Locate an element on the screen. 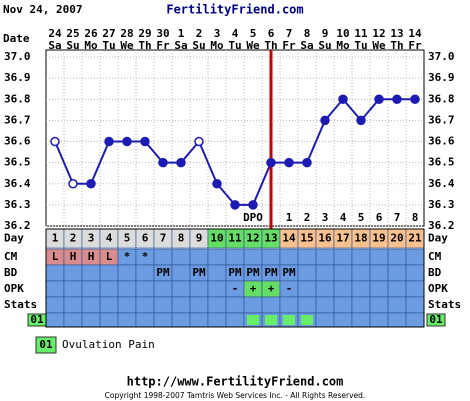  y-tick-label-right: 36.3 is located at coordinates (441, 204).